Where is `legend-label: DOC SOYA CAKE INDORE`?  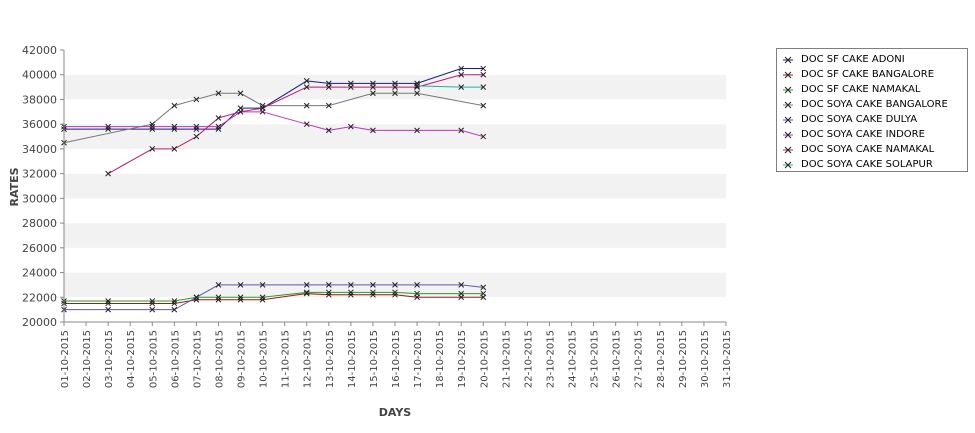
legend-label: DOC SOYA CAKE INDORE is located at coordinates (863, 134).